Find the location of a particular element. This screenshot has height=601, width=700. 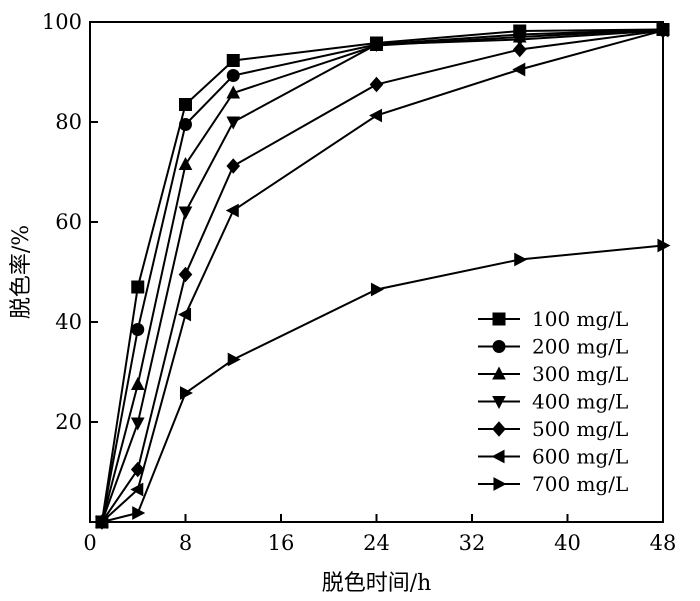

x-tick-label: 16 is located at coordinates (281, 543).